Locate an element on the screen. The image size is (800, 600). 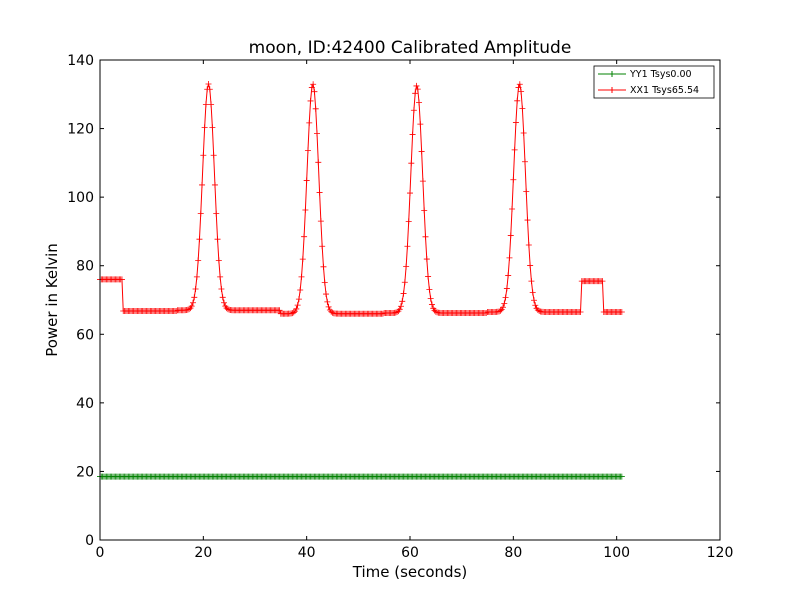
legend: YY1 Tsys0.00 XX1 Tsys65.54 is located at coordinates (654, 82).